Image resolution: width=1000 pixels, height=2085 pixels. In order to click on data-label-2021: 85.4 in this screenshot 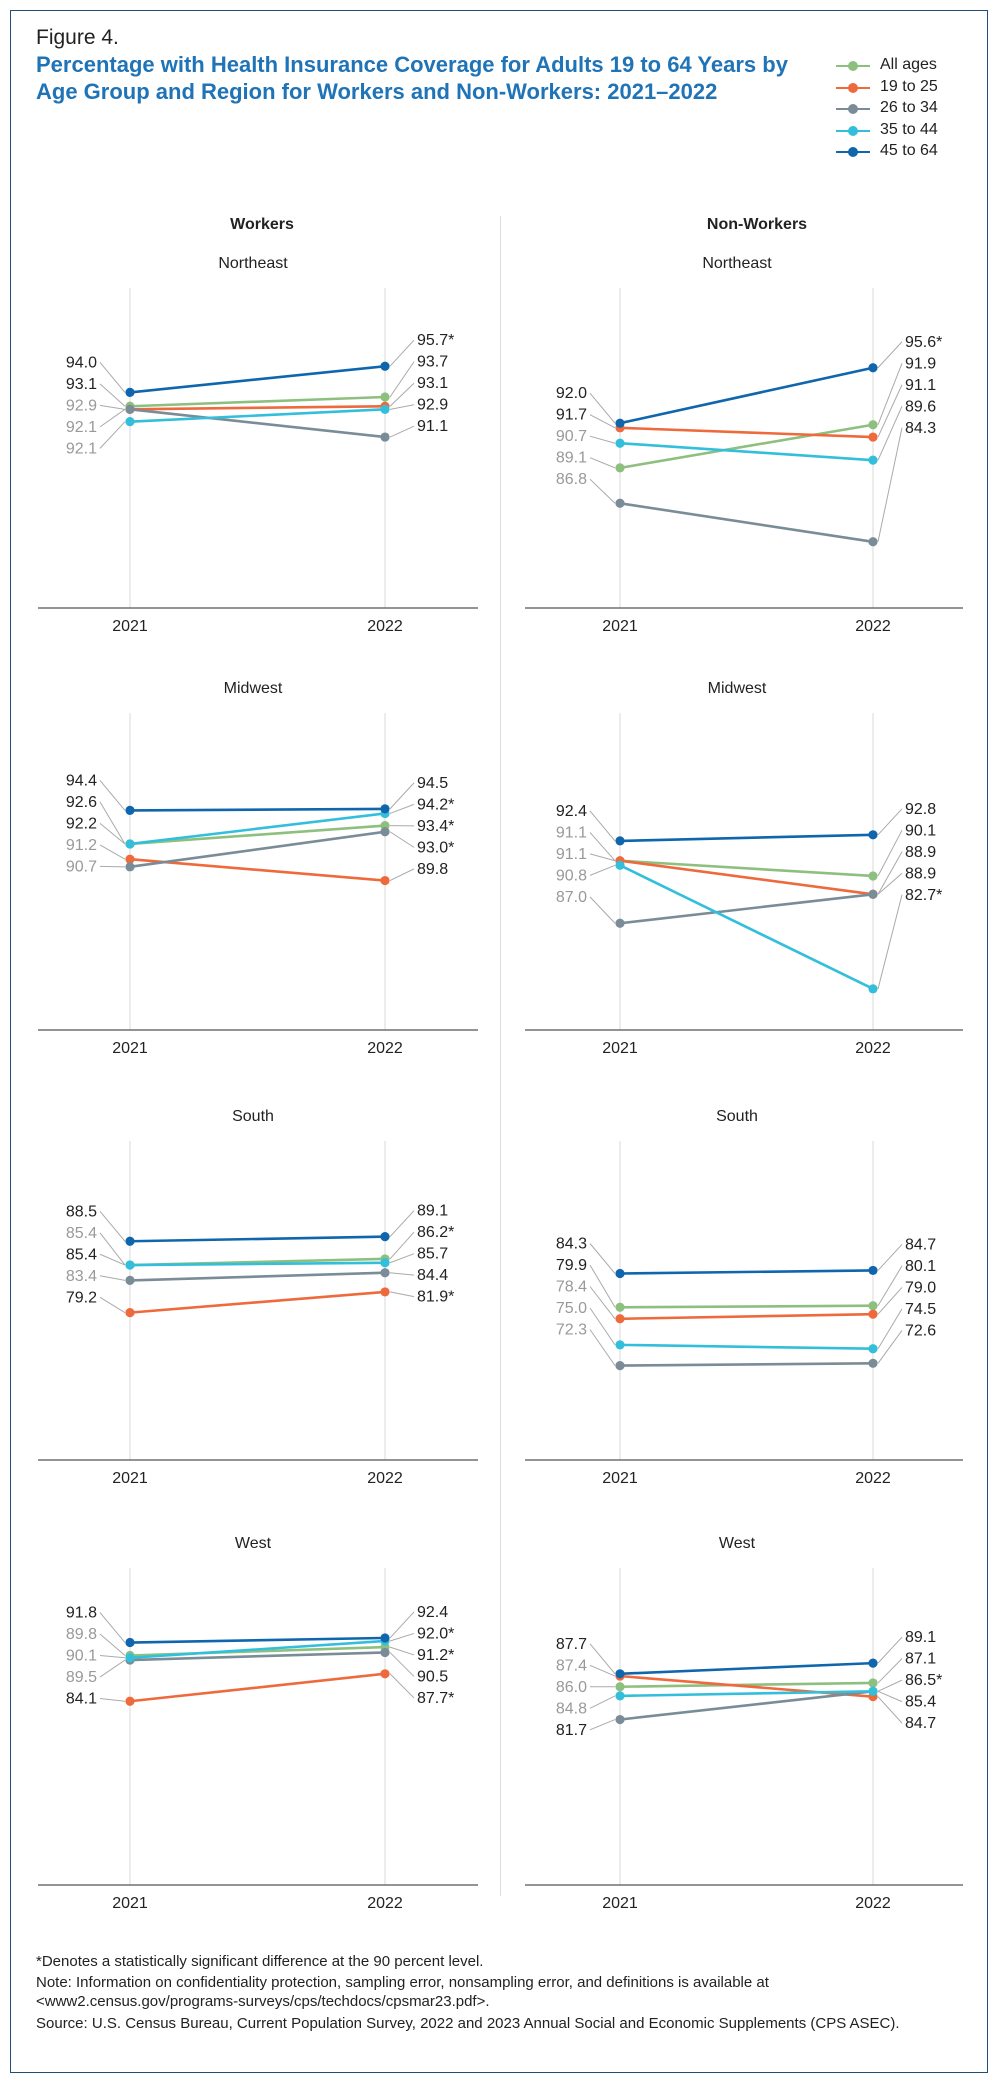, I will do `click(81, 1233)`.